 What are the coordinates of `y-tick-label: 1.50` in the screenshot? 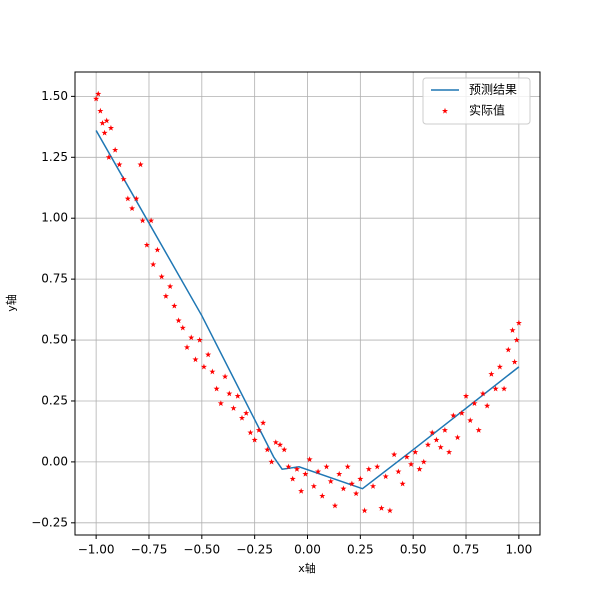 It's located at (54, 96).